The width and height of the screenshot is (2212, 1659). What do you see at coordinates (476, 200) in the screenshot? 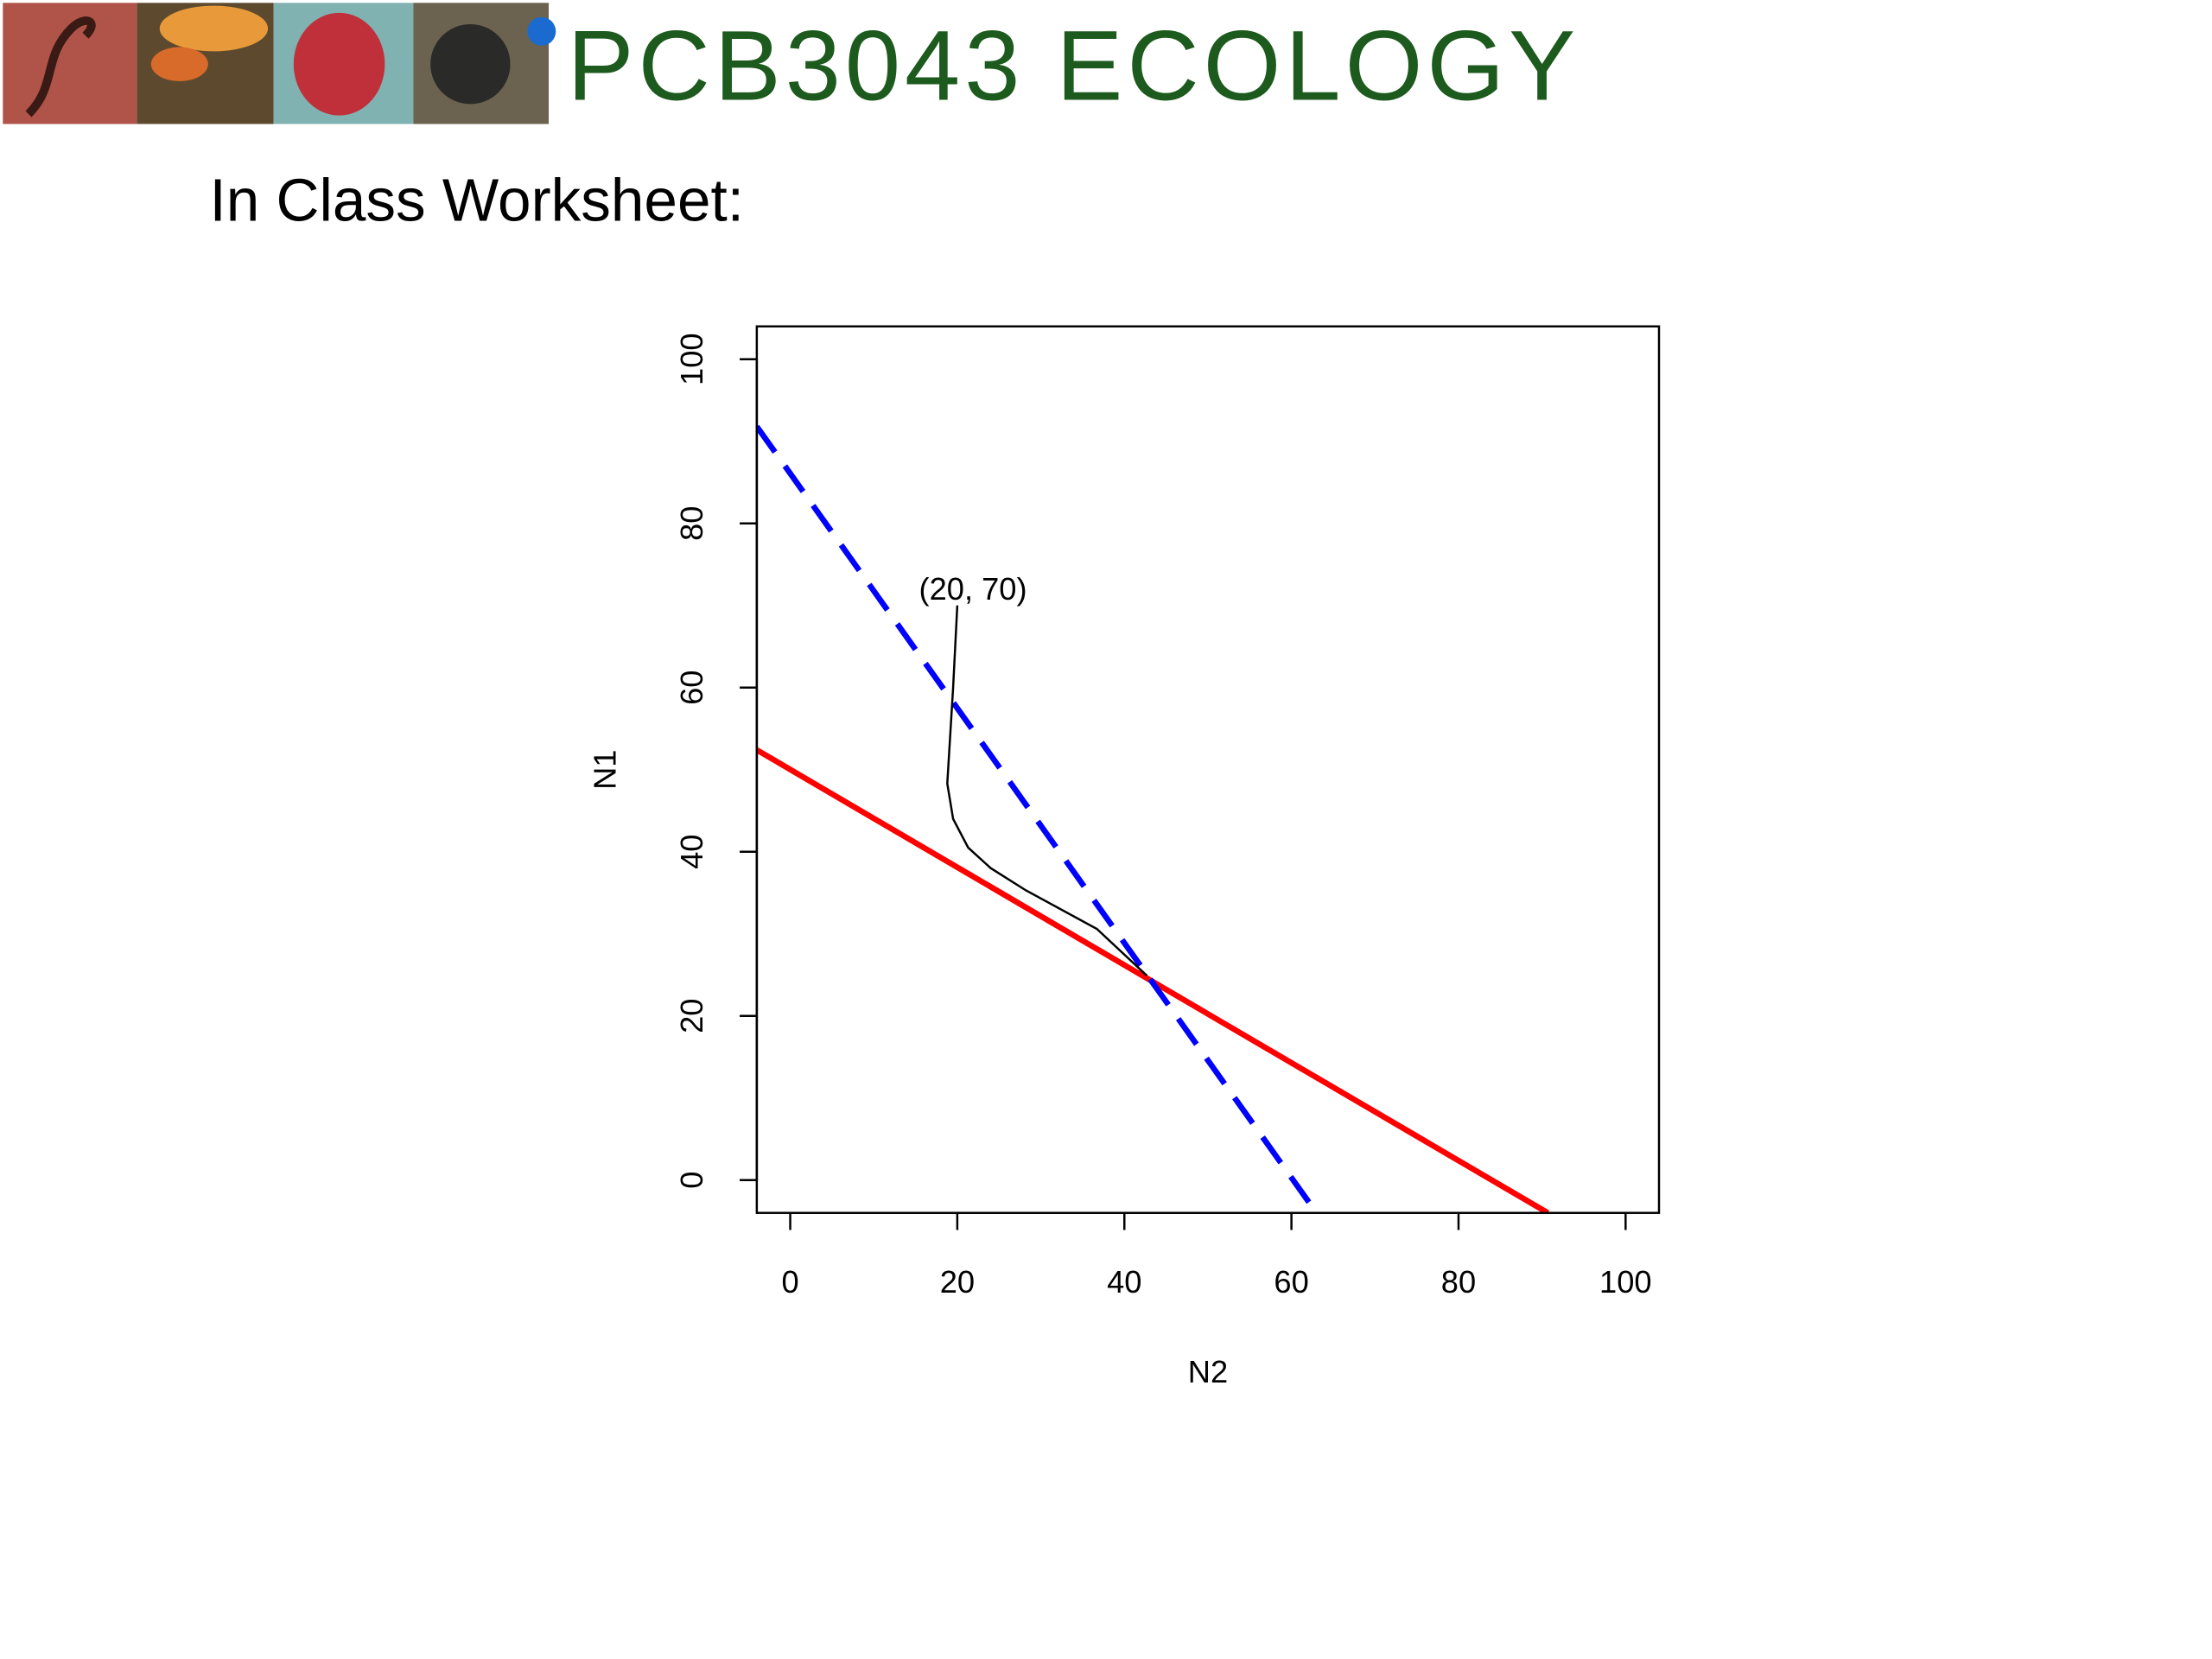
I see `subtitle: In Class Worksheet:` at bounding box center [476, 200].